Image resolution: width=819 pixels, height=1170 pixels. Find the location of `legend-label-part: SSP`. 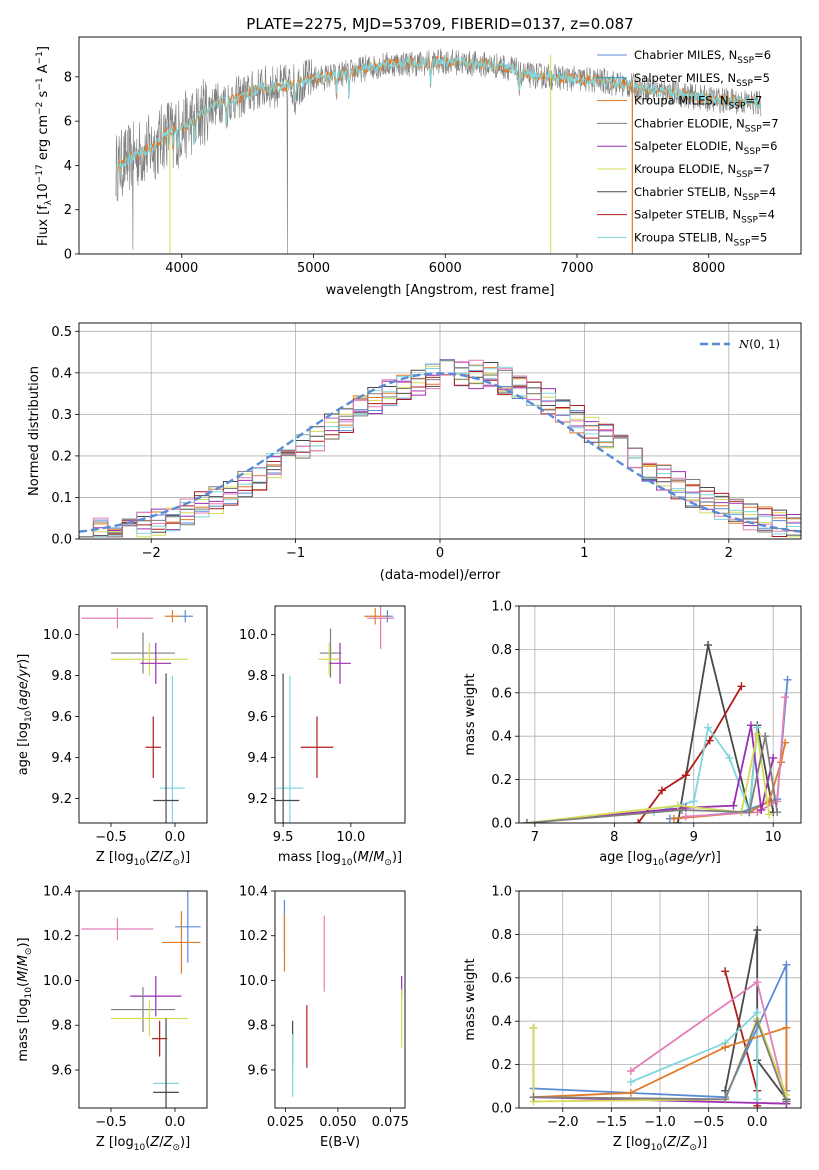

legend-label-part: SSP is located at coordinates (750, 198).